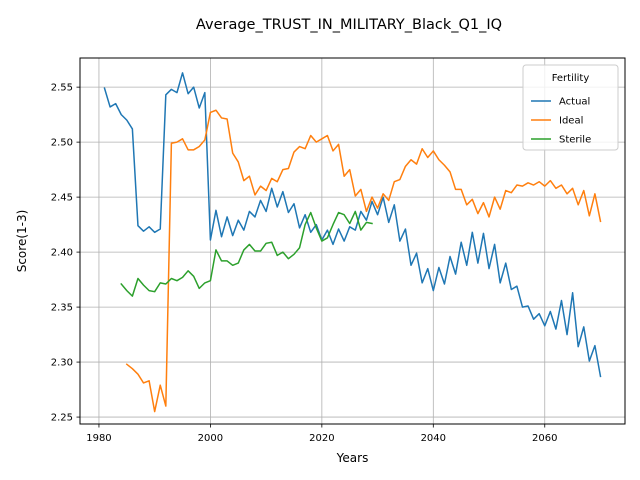  Describe the element at coordinates (22, 241) in the screenshot. I see `y-axis-label: Score(1-3)` at that location.